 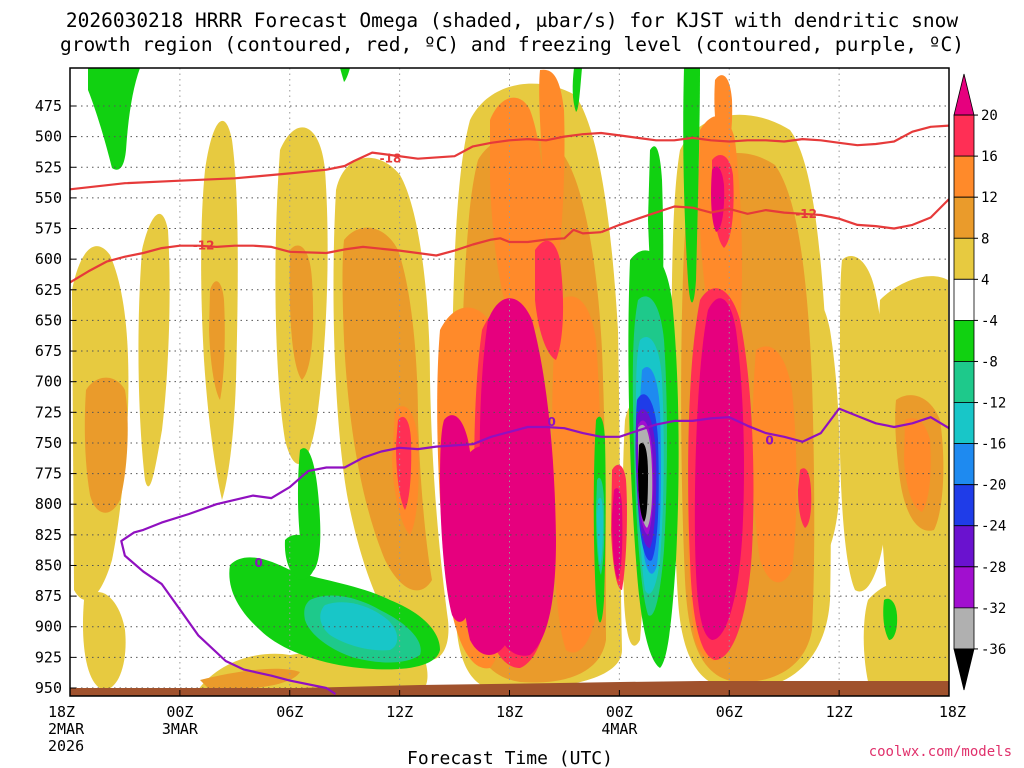 What do you see at coordinates (391, 159) in the screenshot?
I see `contour-label: -18` at bounding box center [391, 159].